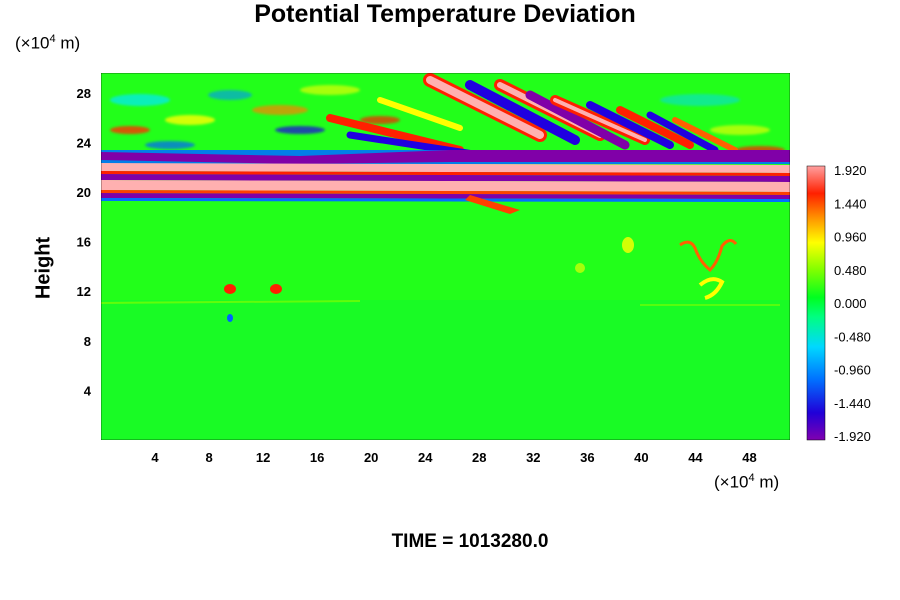  What do you see at coordinates (731, 482) in the screenshot?
I see `x-unit-base: (×10` at bounding box center [731, 482].